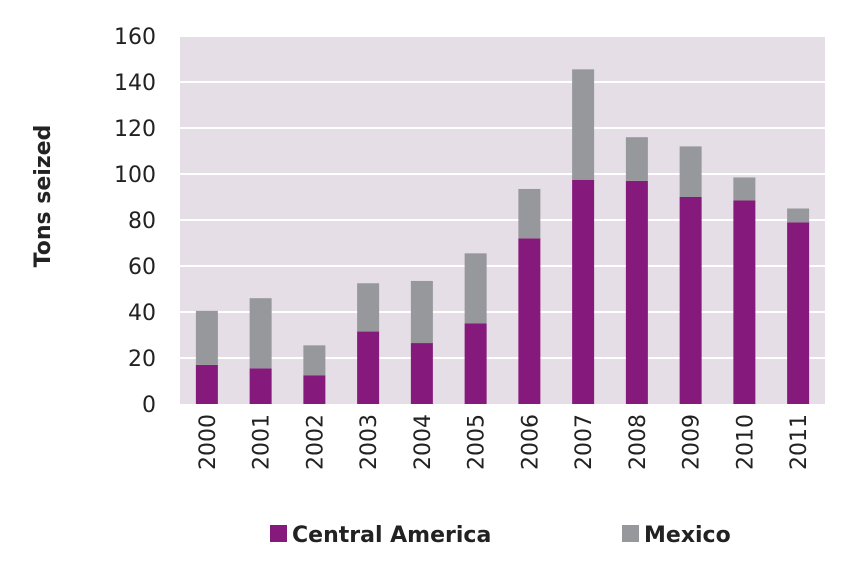 This screenshot has height=585, width=867. Describe the element at coordinates (206, 384) in the screenshot. I see `bar-central-america-2000` at that location.